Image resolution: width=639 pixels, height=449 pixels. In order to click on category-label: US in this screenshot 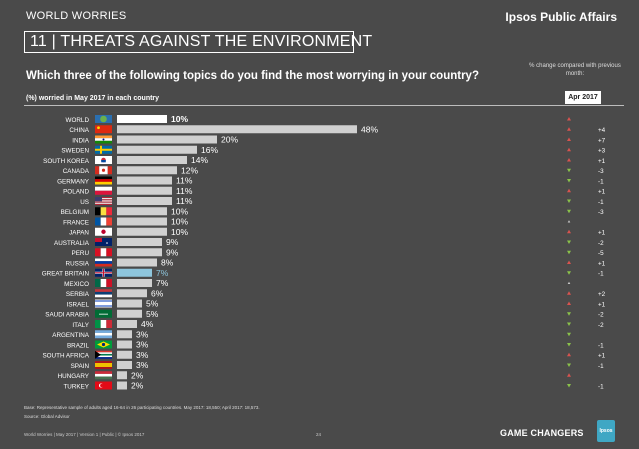, I will do `click(84, 202)`.